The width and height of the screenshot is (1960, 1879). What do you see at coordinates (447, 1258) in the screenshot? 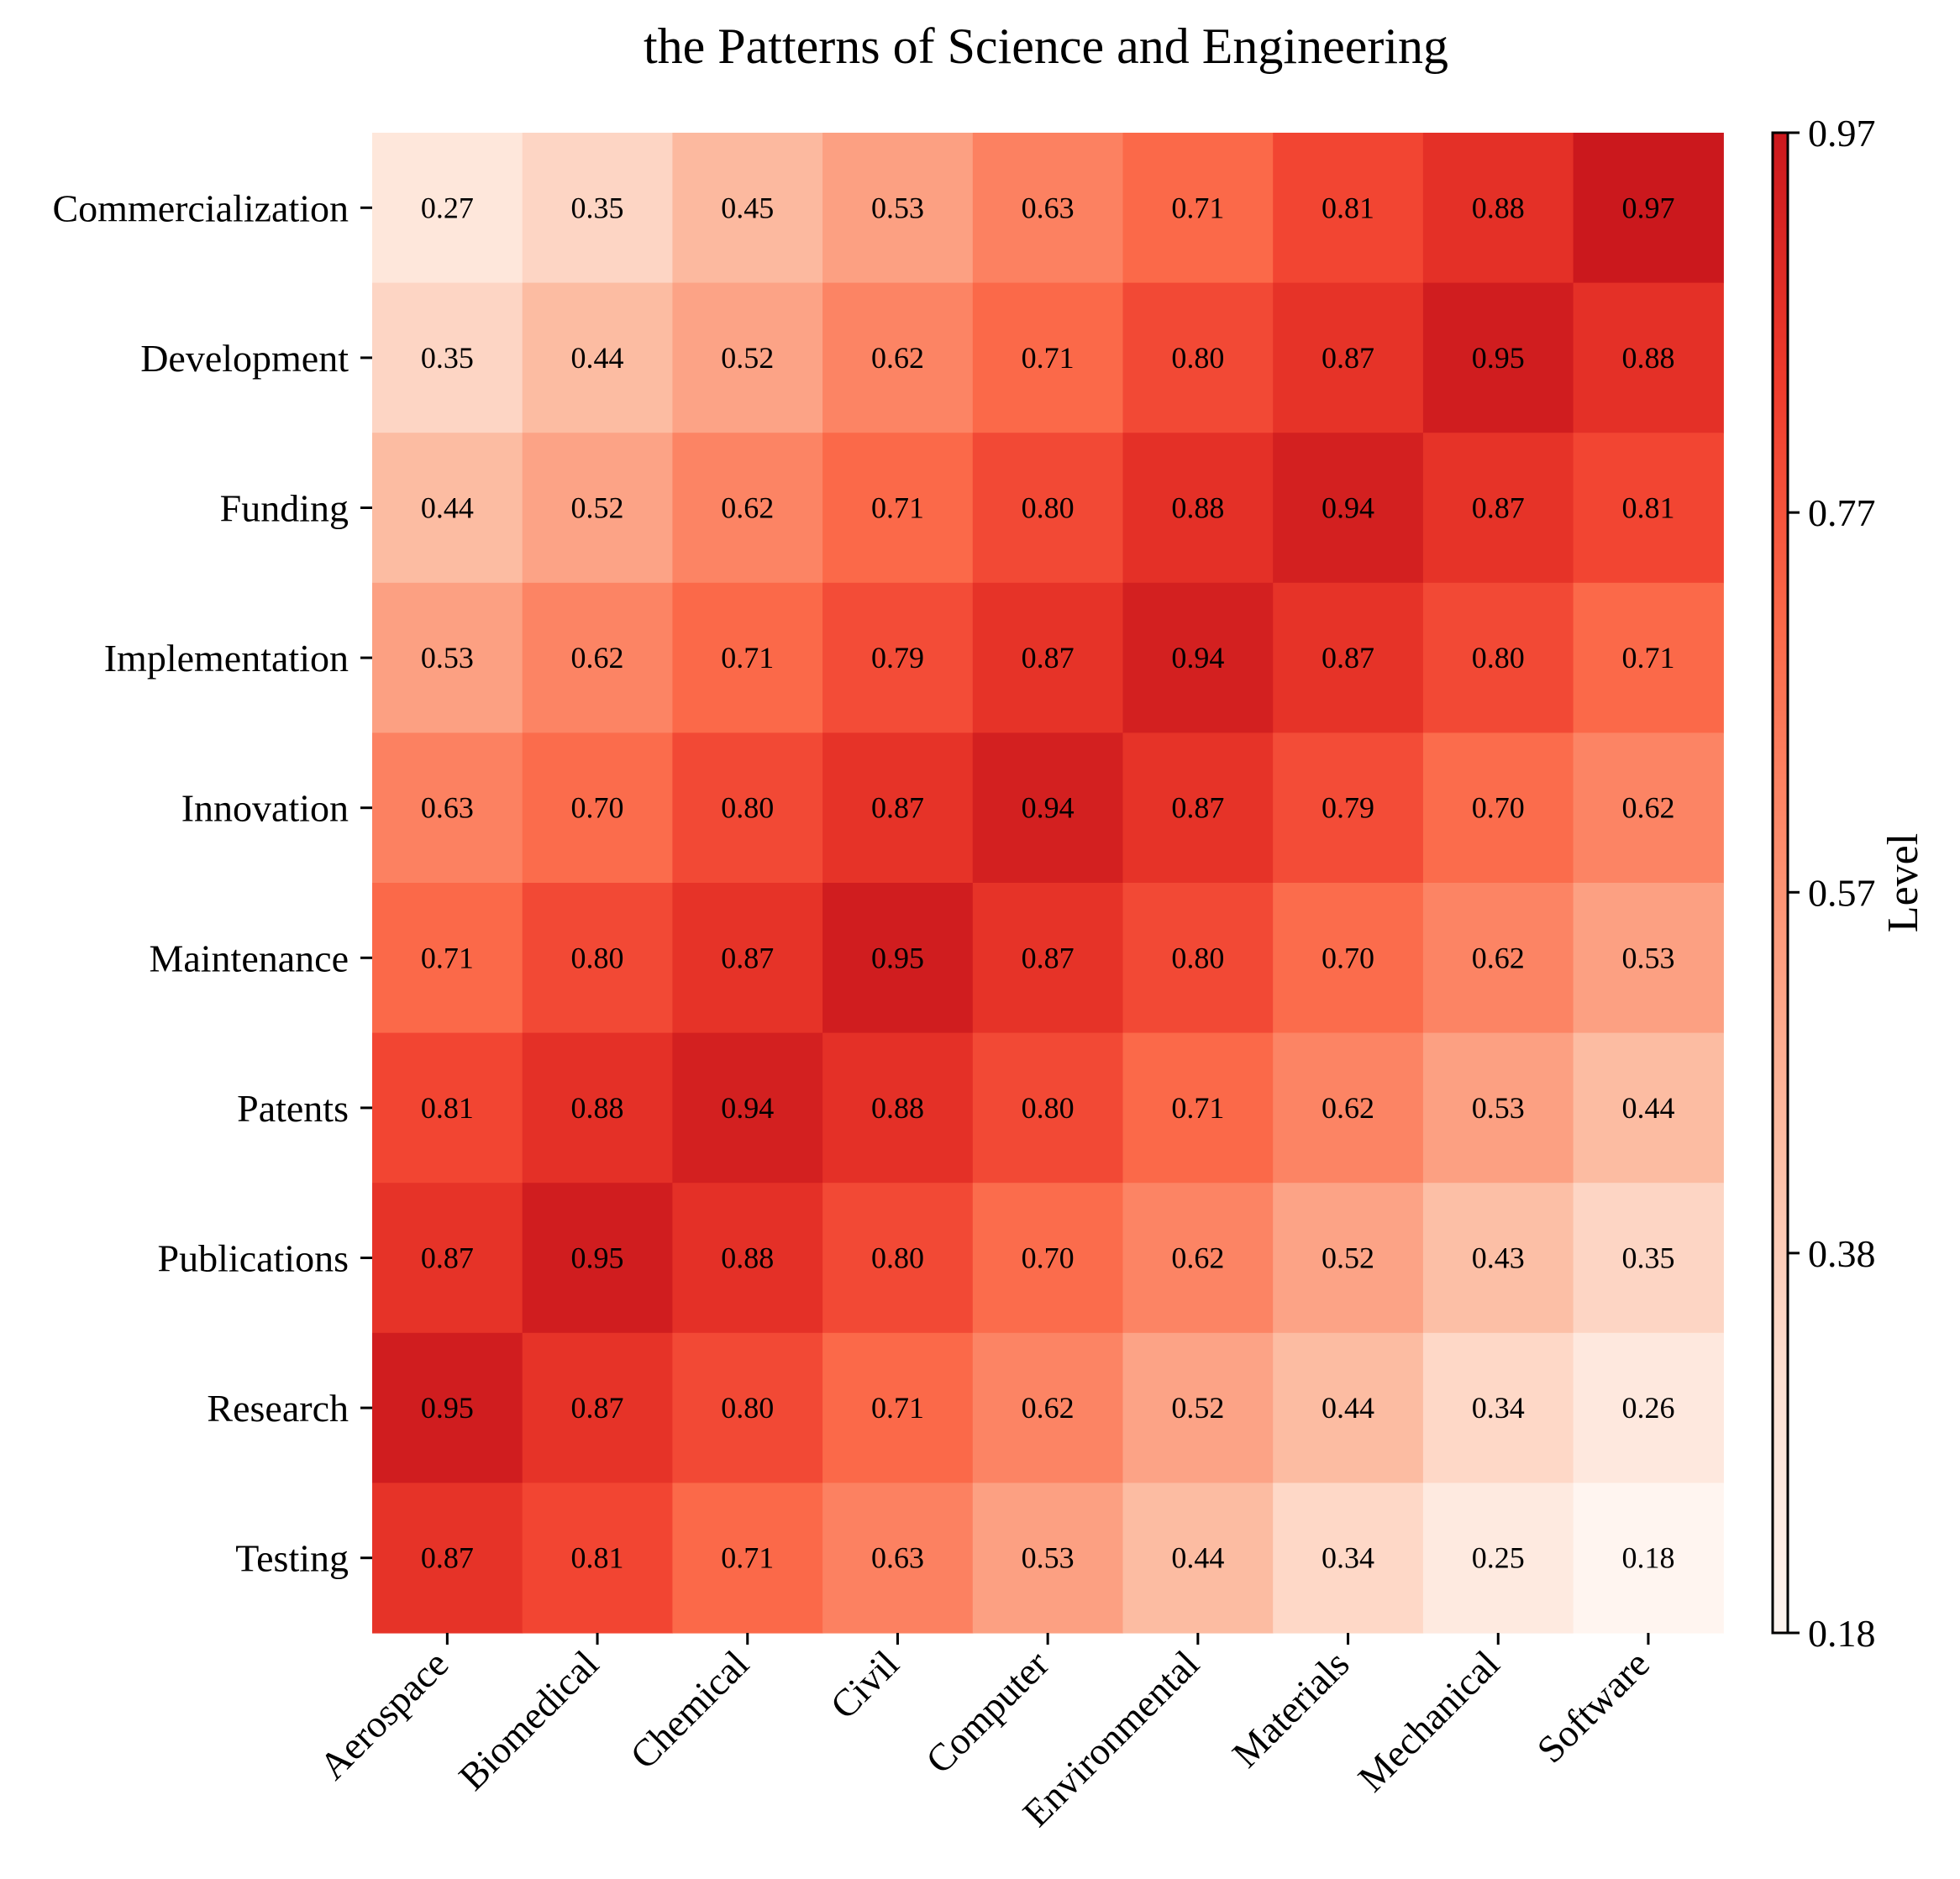
I see `heatmap-cell-publications-aerospace` at bounding box center [447, 1258].